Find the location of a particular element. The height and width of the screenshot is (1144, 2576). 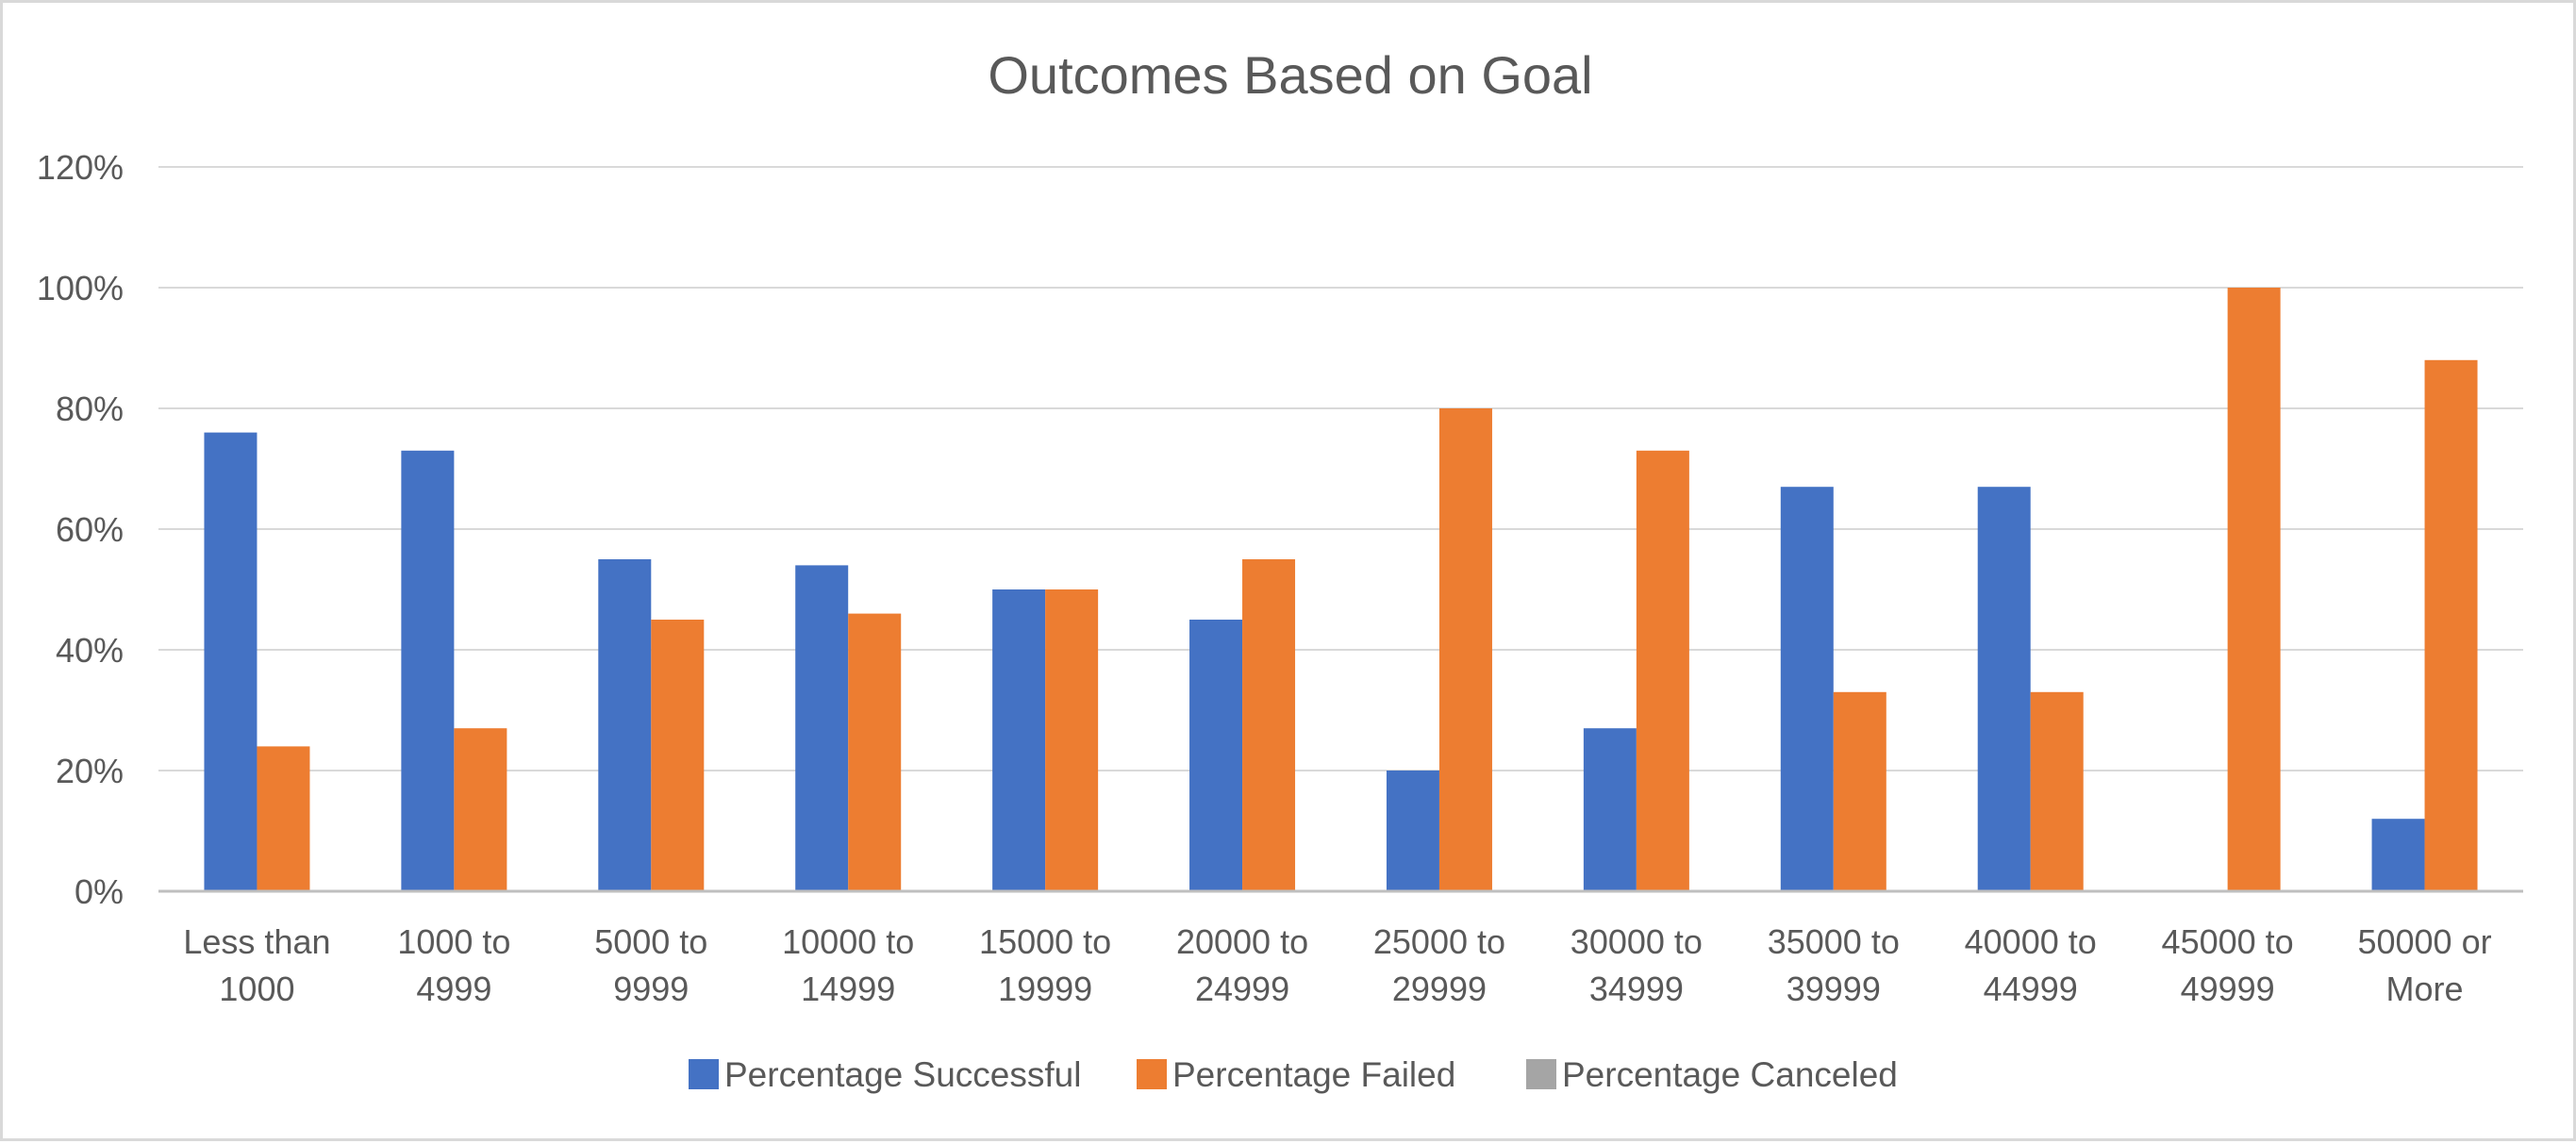

x-tick-label-line: 14999 is located at coordinates (848, 989).